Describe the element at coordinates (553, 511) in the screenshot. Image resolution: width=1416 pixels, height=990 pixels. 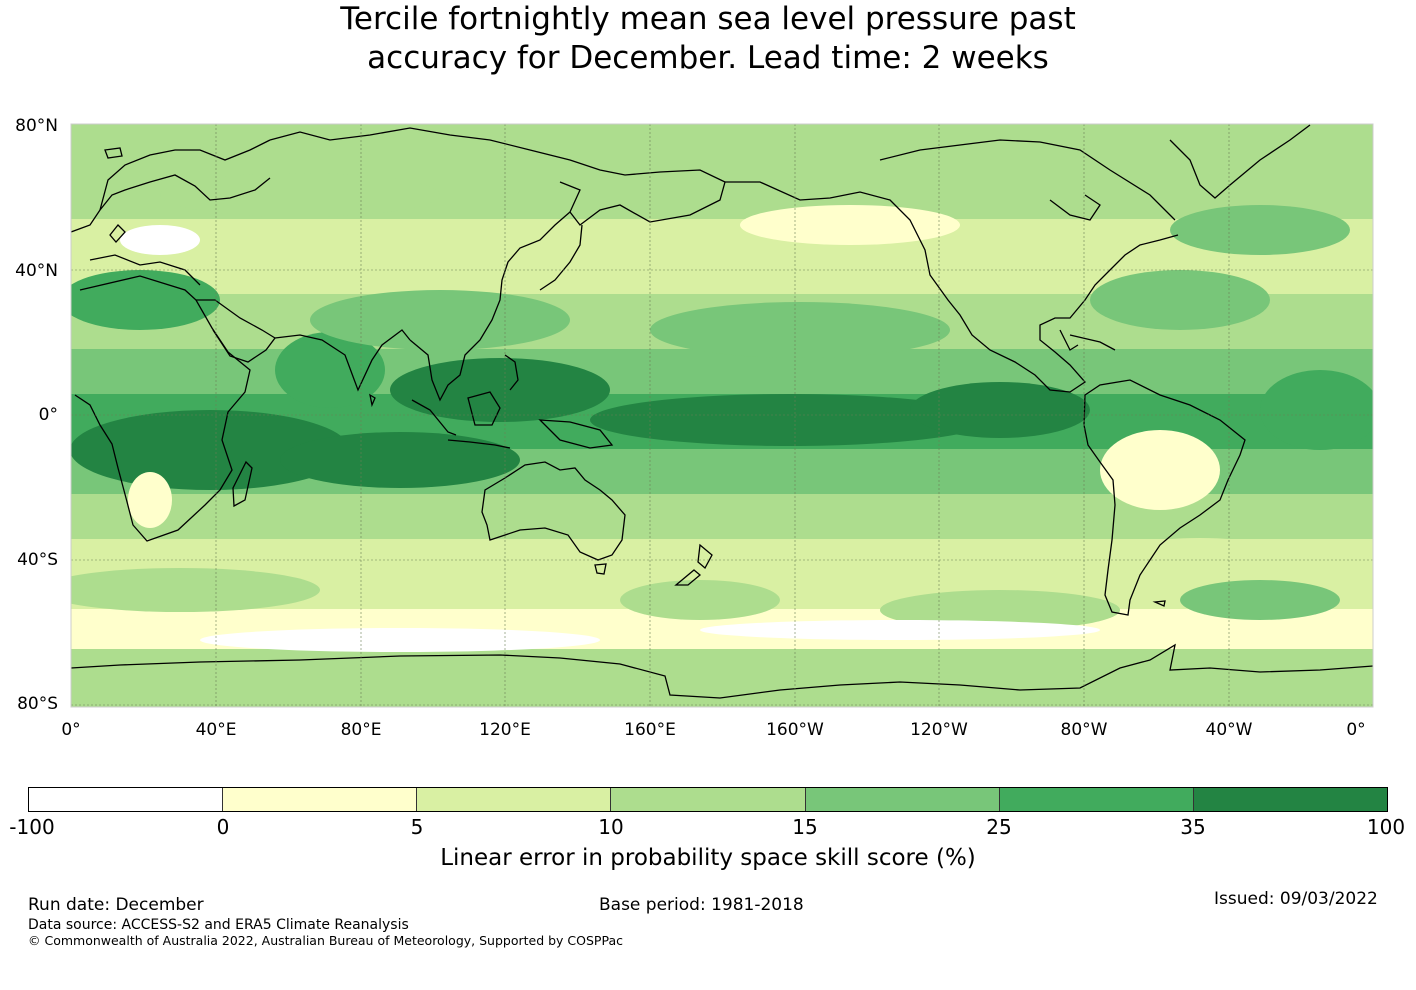
I see `coast-australia` at that location.